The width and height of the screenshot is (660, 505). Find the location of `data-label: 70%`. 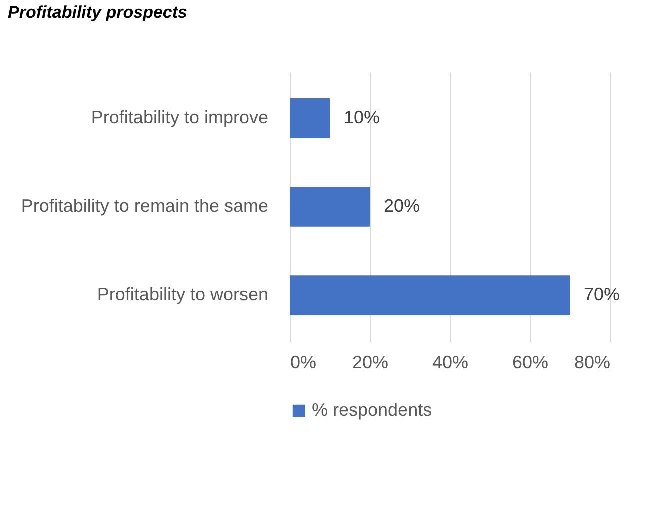

data-label: 70% is located at coordinates (602, 294).